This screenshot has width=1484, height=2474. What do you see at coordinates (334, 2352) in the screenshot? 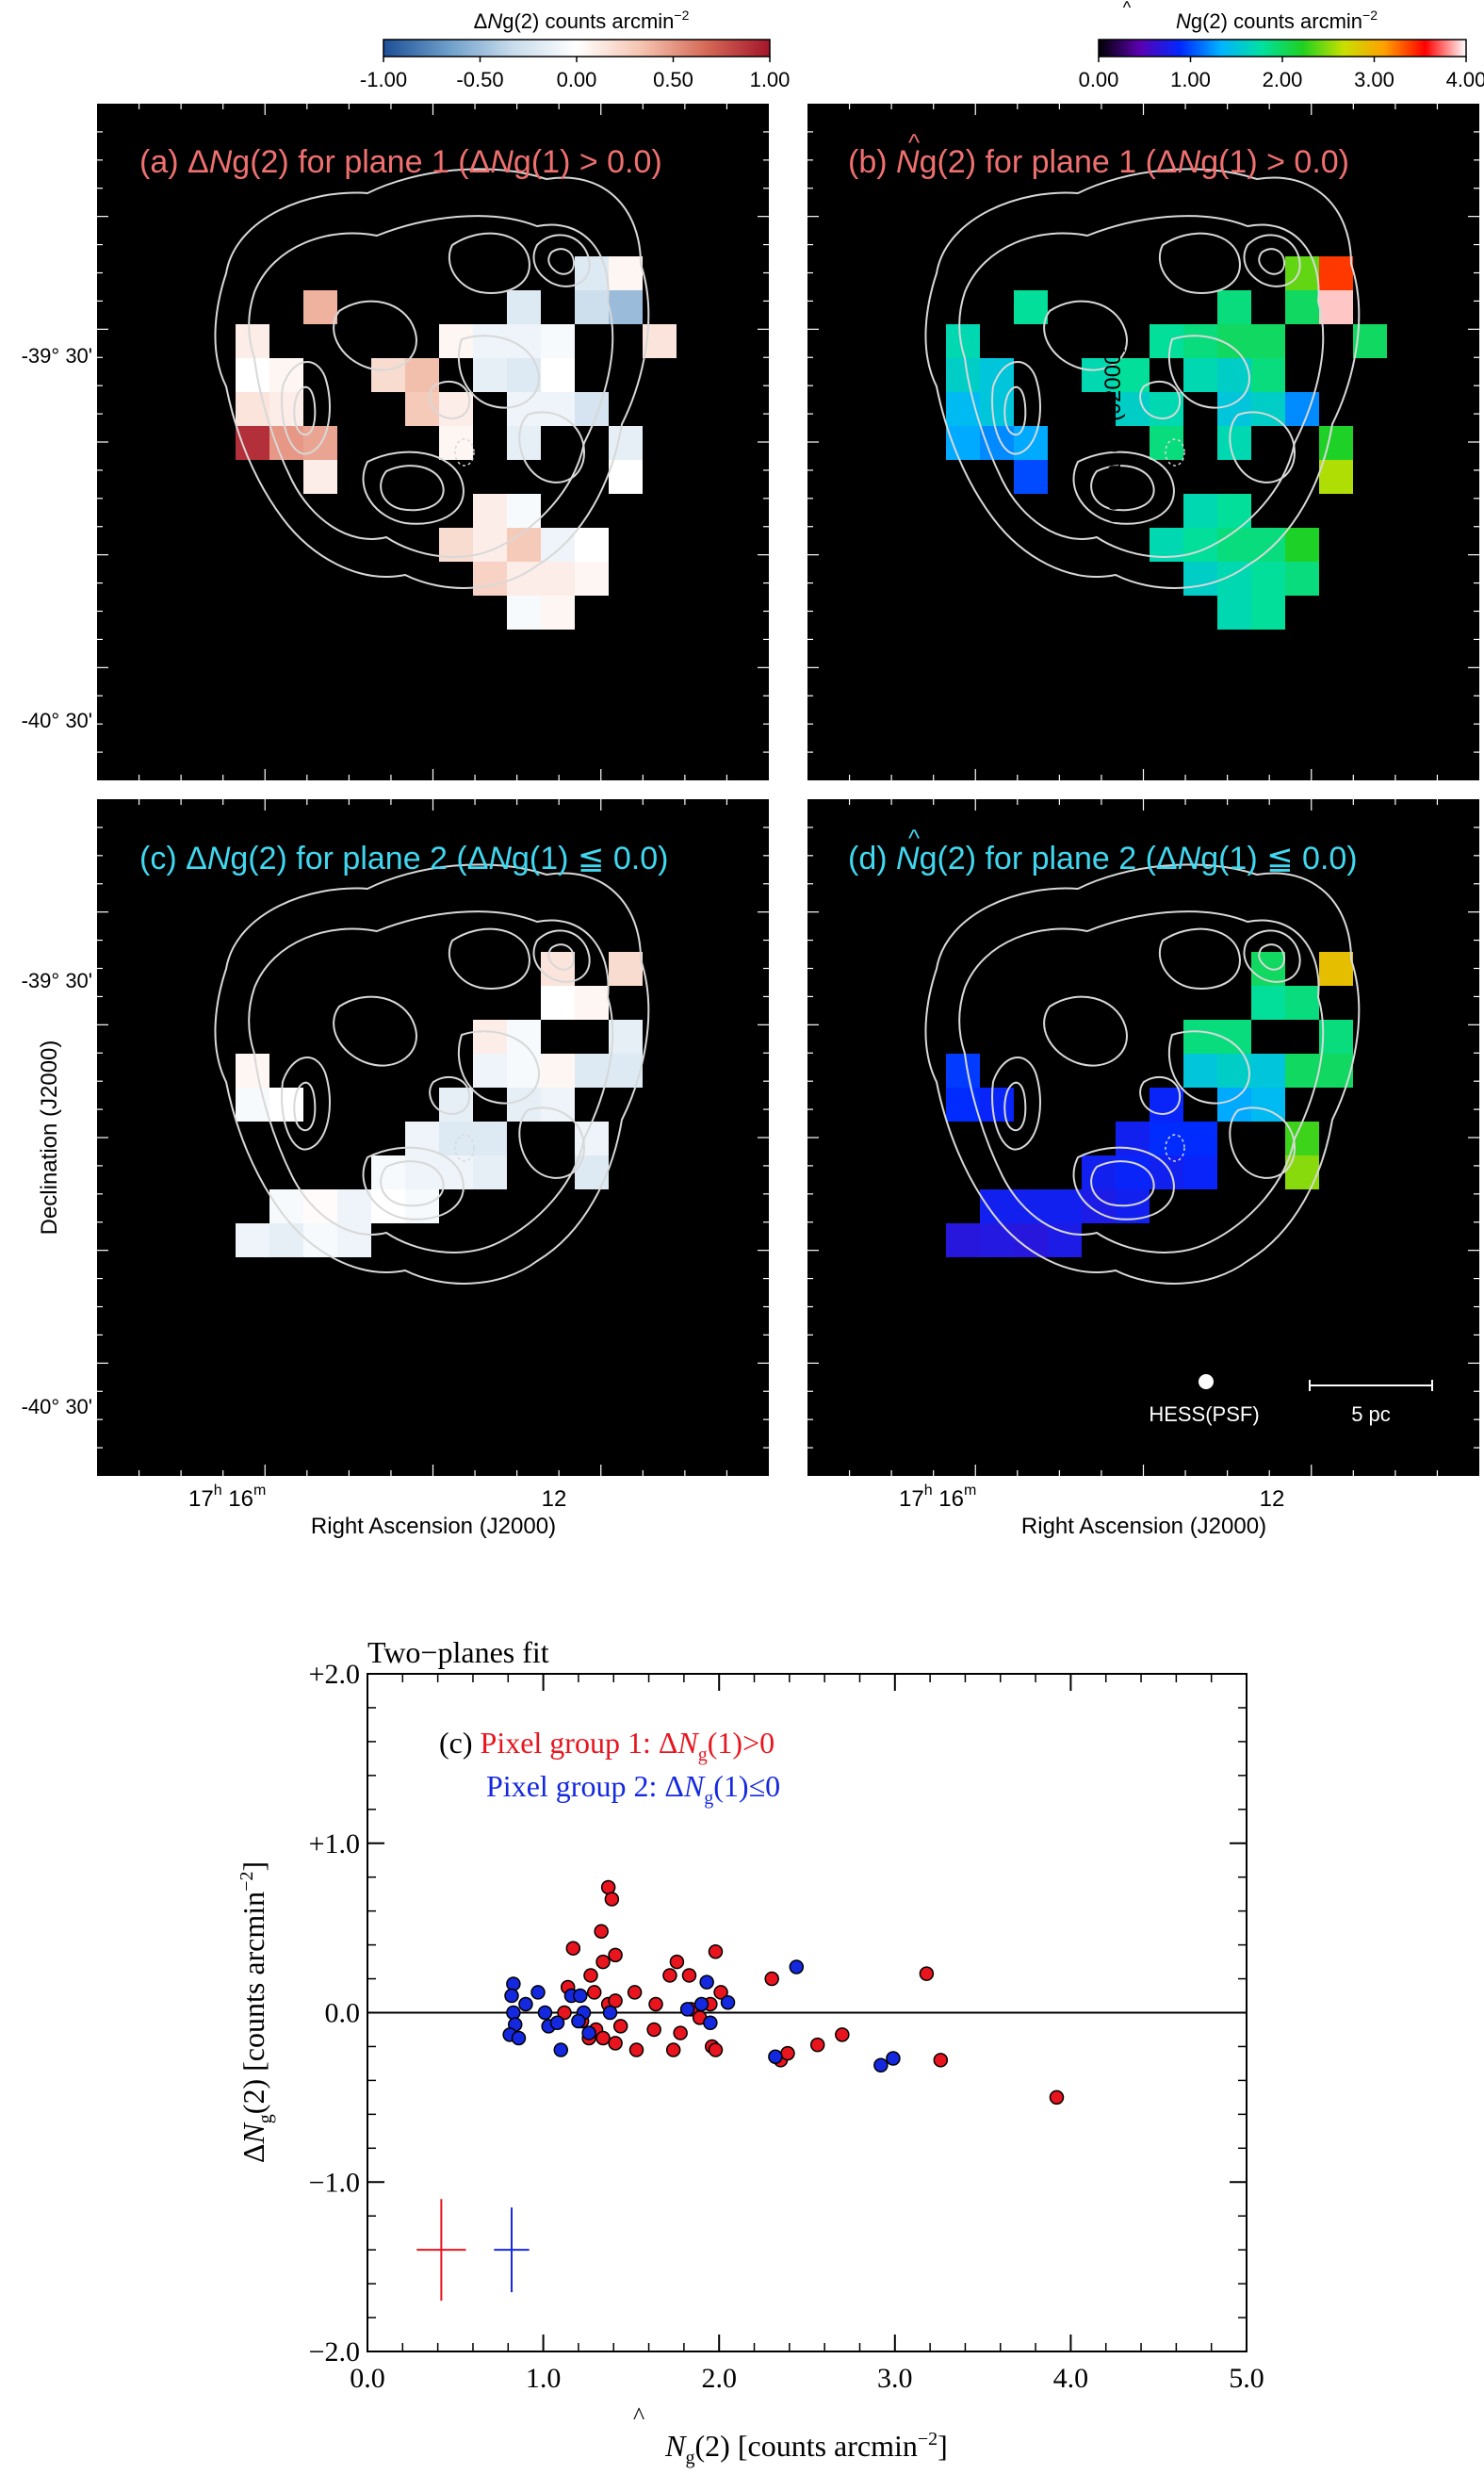
I see `y-tick-label: −2.0` at bounding box center [334, 2352].